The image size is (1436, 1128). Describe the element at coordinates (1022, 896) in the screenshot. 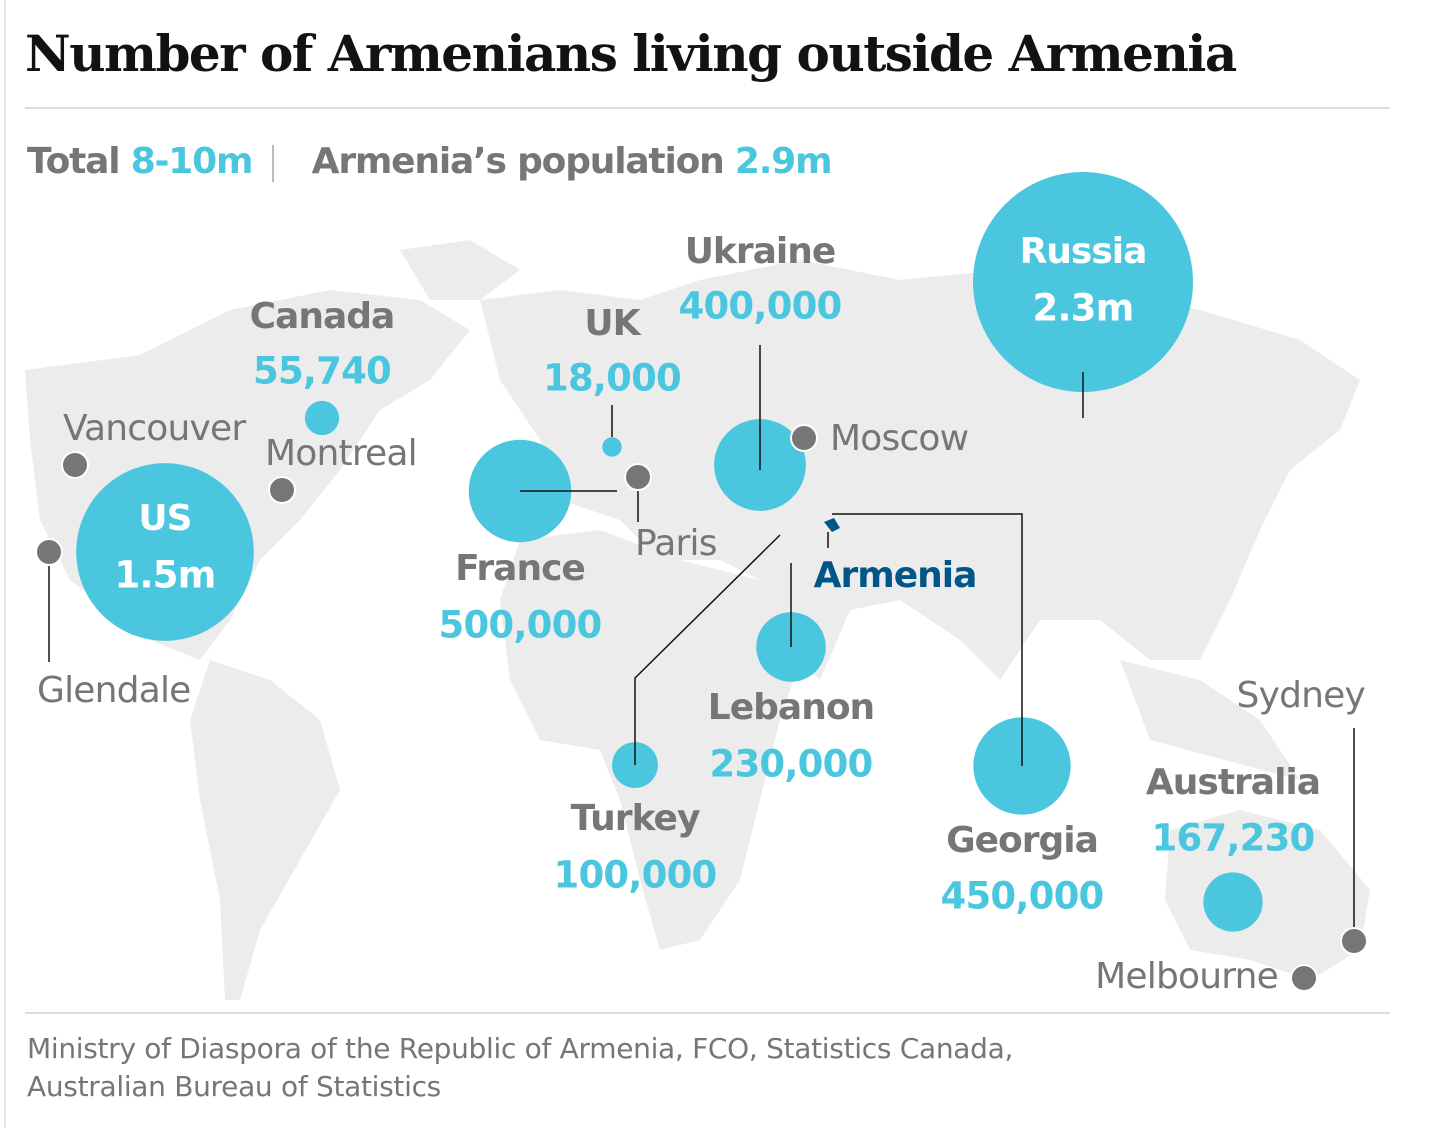

I see `country-value: 450,000` at that location.